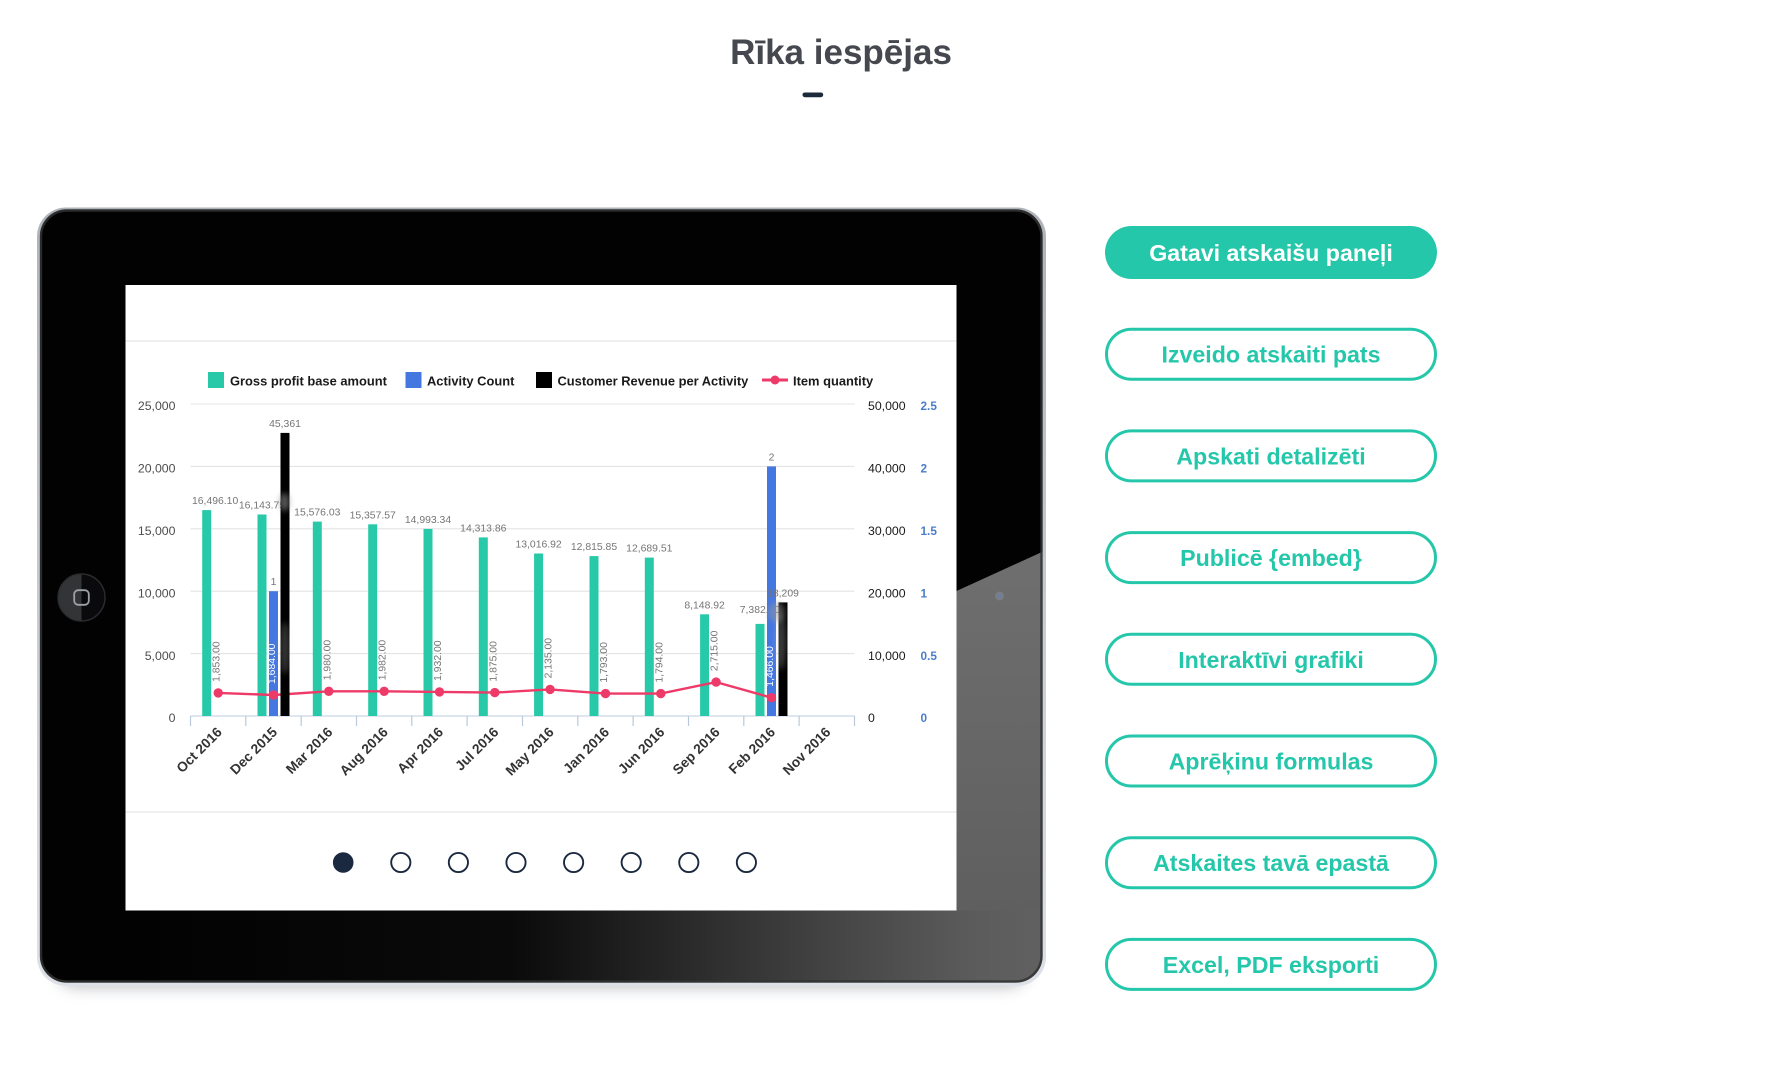 This screenshot has width=1786, height=1070. What do you see at coordinates (373, 515) in the screenshot?
I see `svg-text: 15,357.57` at bounding box center [373, 515].